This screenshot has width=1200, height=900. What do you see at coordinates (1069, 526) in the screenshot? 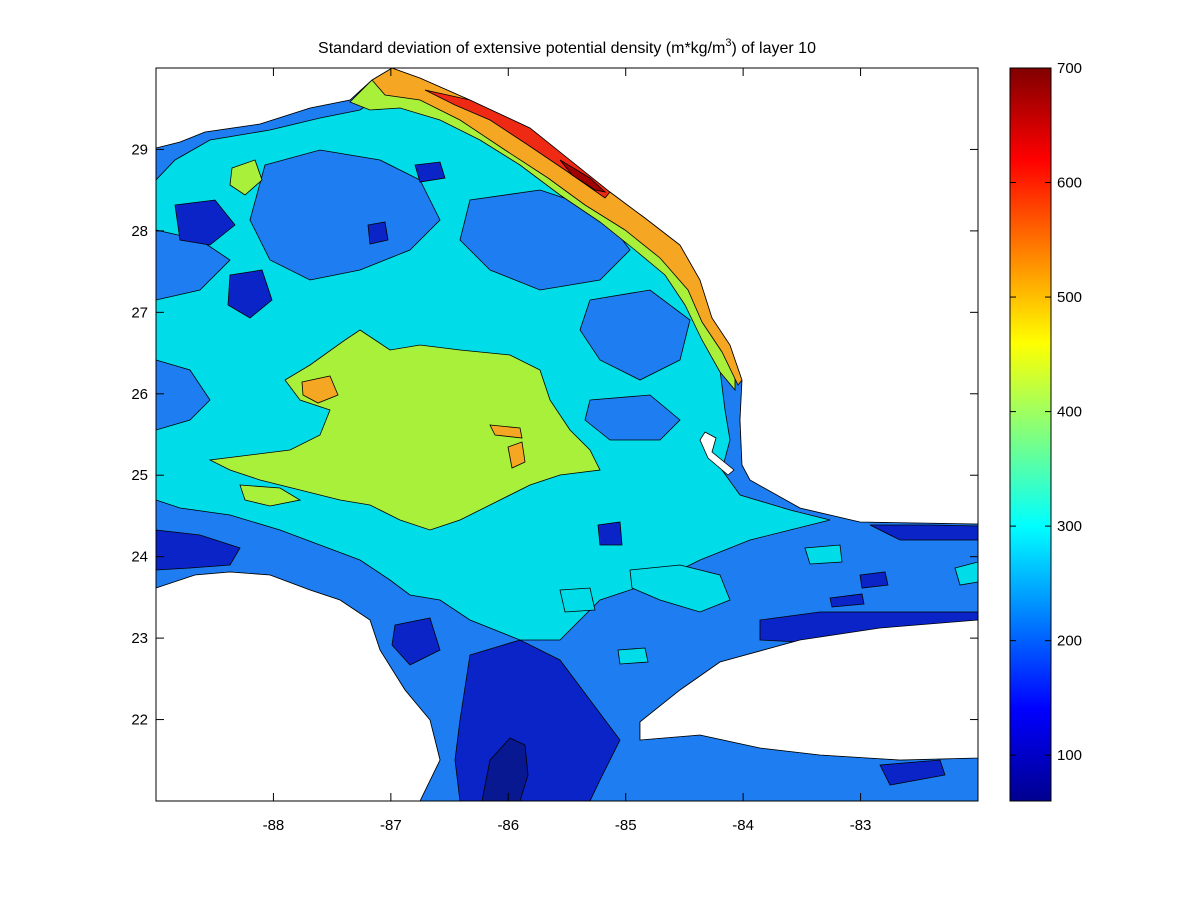
I see `colorbar-tick-label: 300` at bounding box center [1069, 526].